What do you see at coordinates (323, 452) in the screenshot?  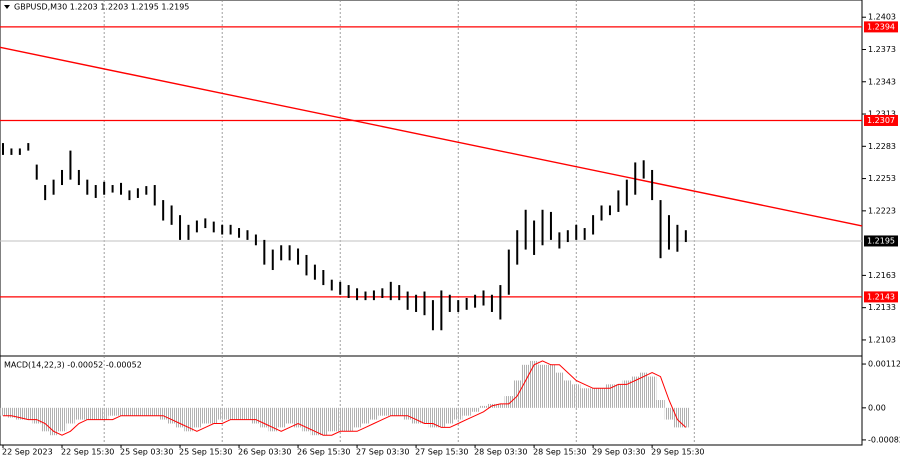 I see `x-tick-label: 26 Sep 15:30` at bounding box center [323, 452].